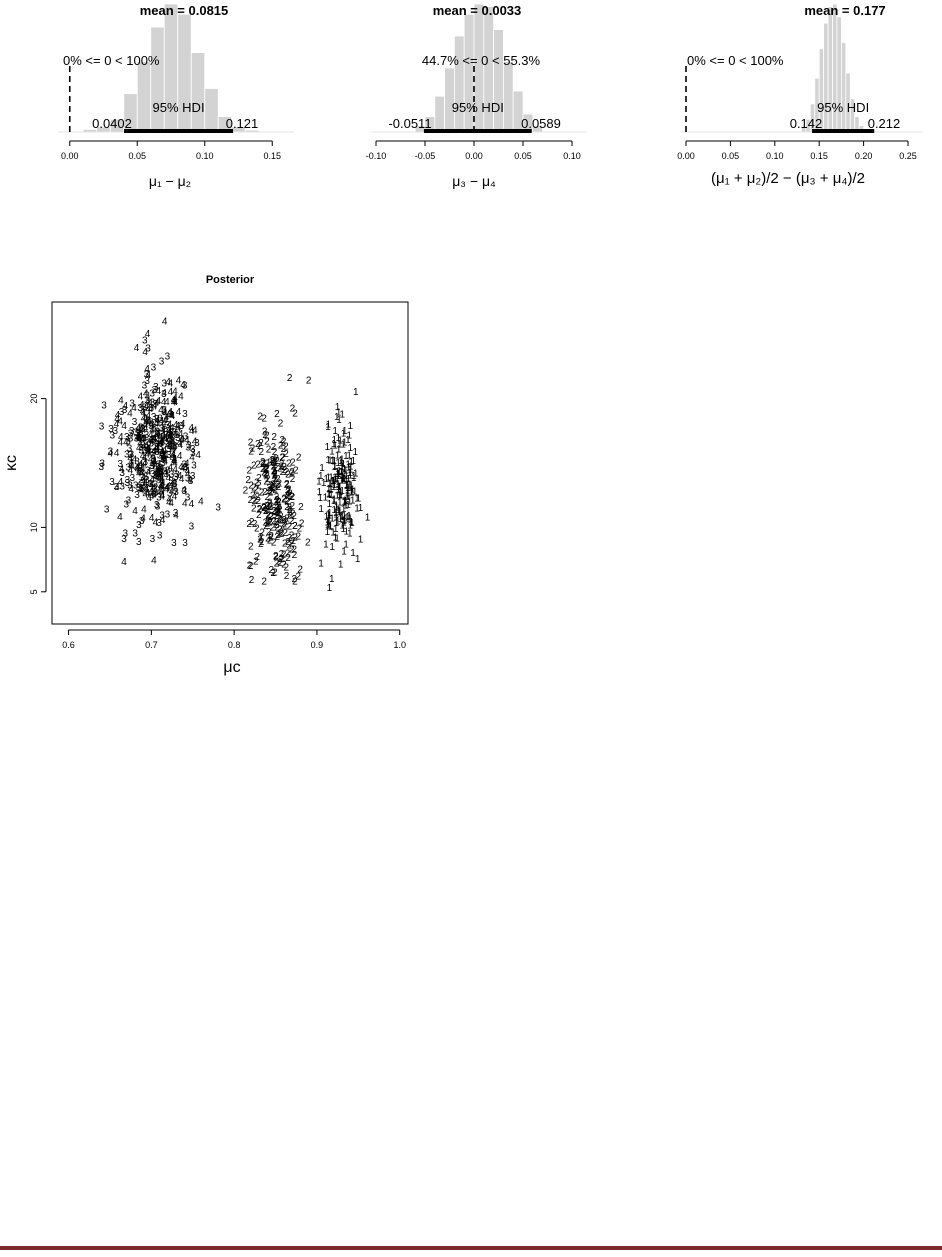 This screenshot has width=942, height=1257. I want to click on x-tick-label: 1.0, so click(399, 645).